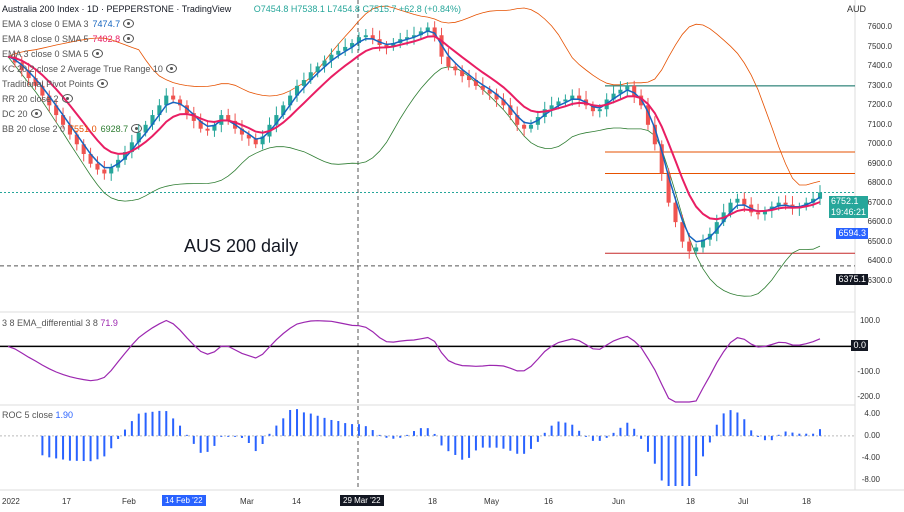 Image resolution: width=904 pixels, height=512 pixels. Describe the element at coordinates (38, 415) in the screenshot. I see `roc-label: ROC 5 close 1.90` at that location.